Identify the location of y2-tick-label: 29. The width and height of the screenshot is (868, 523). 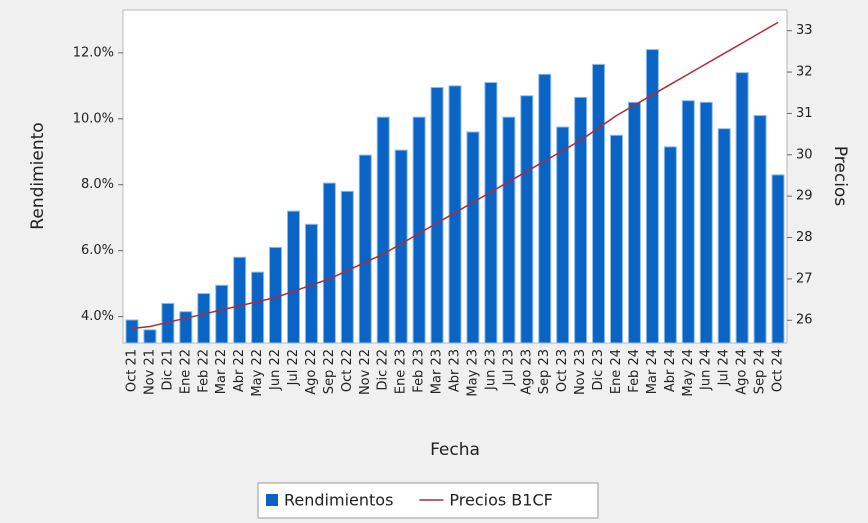
(804, 196).